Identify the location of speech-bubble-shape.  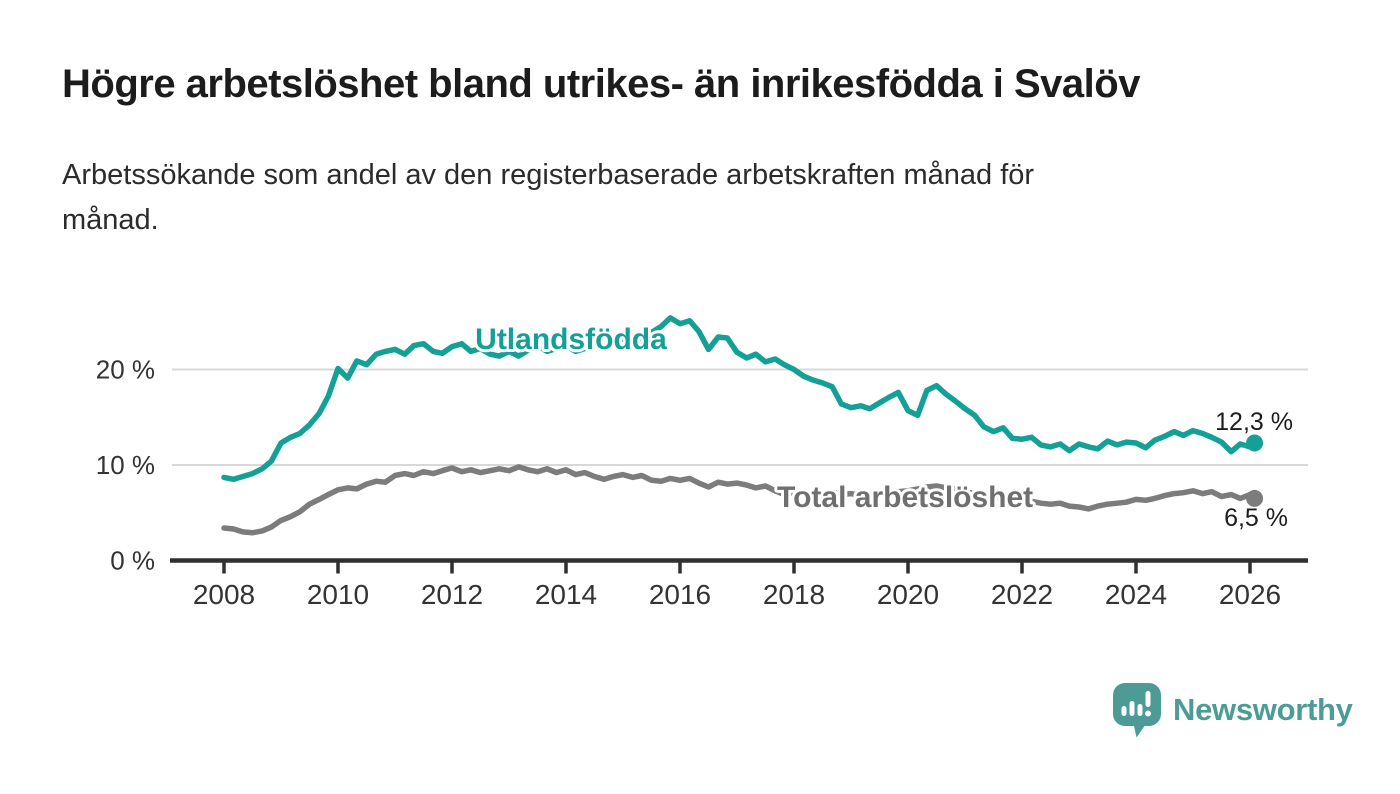
(1137, 710).